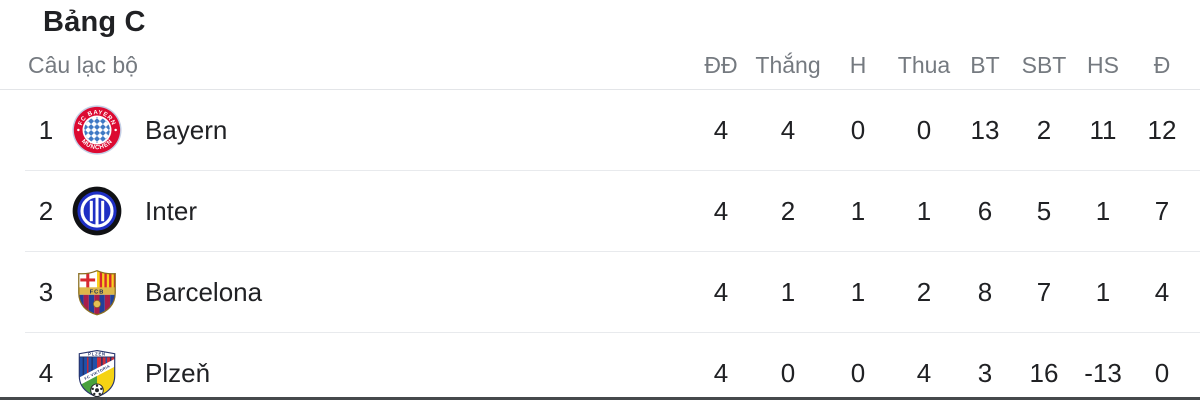  I want to click on row-stats: 4 1 1 2 8 7 1 4, so click(940, 292).